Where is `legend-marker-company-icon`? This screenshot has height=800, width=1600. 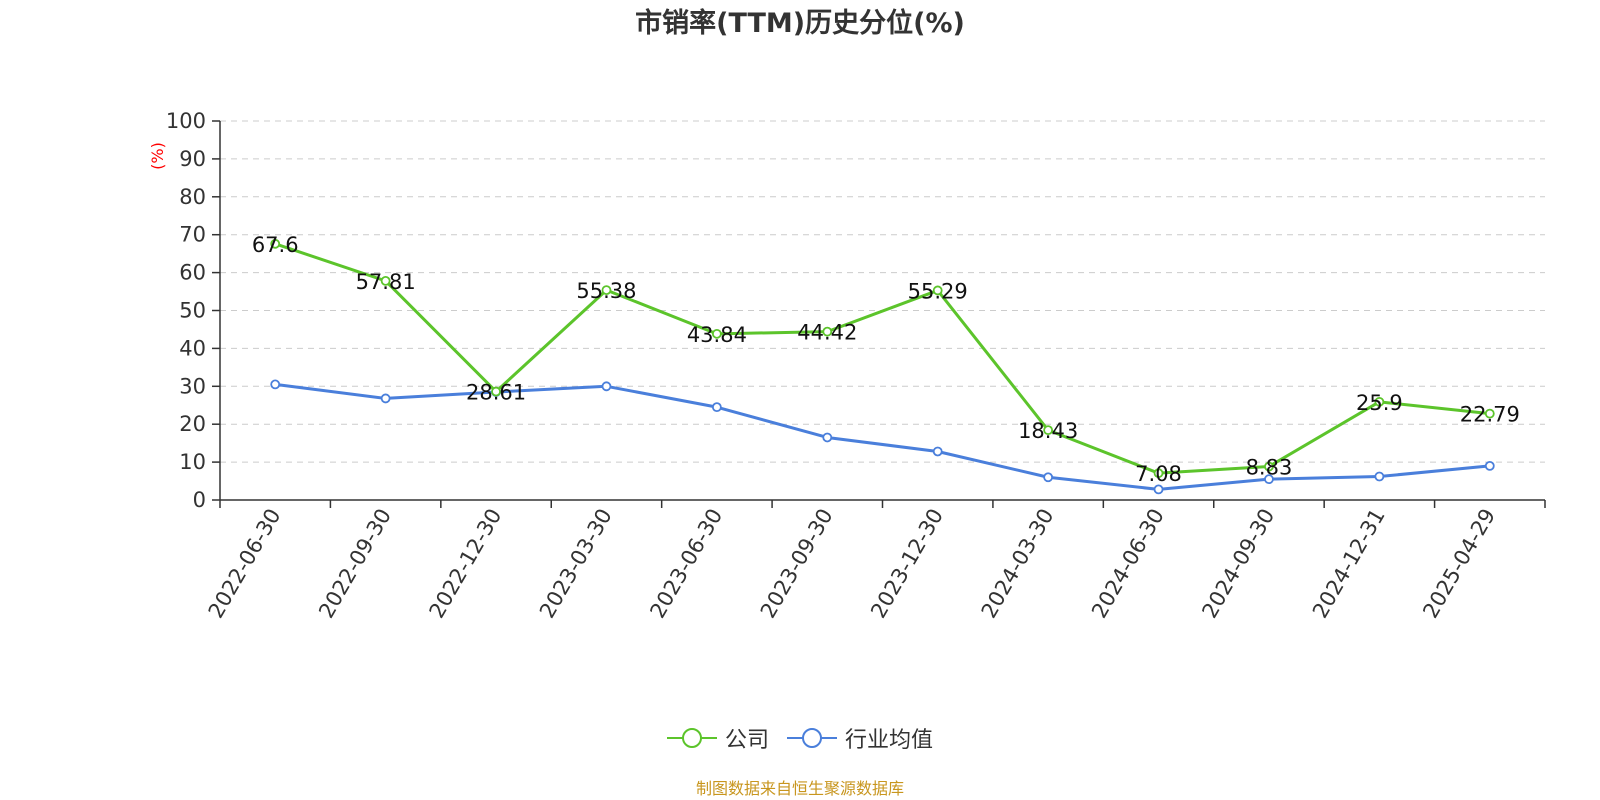
legend-marker-company-icon is located at coordinates (691, 738).